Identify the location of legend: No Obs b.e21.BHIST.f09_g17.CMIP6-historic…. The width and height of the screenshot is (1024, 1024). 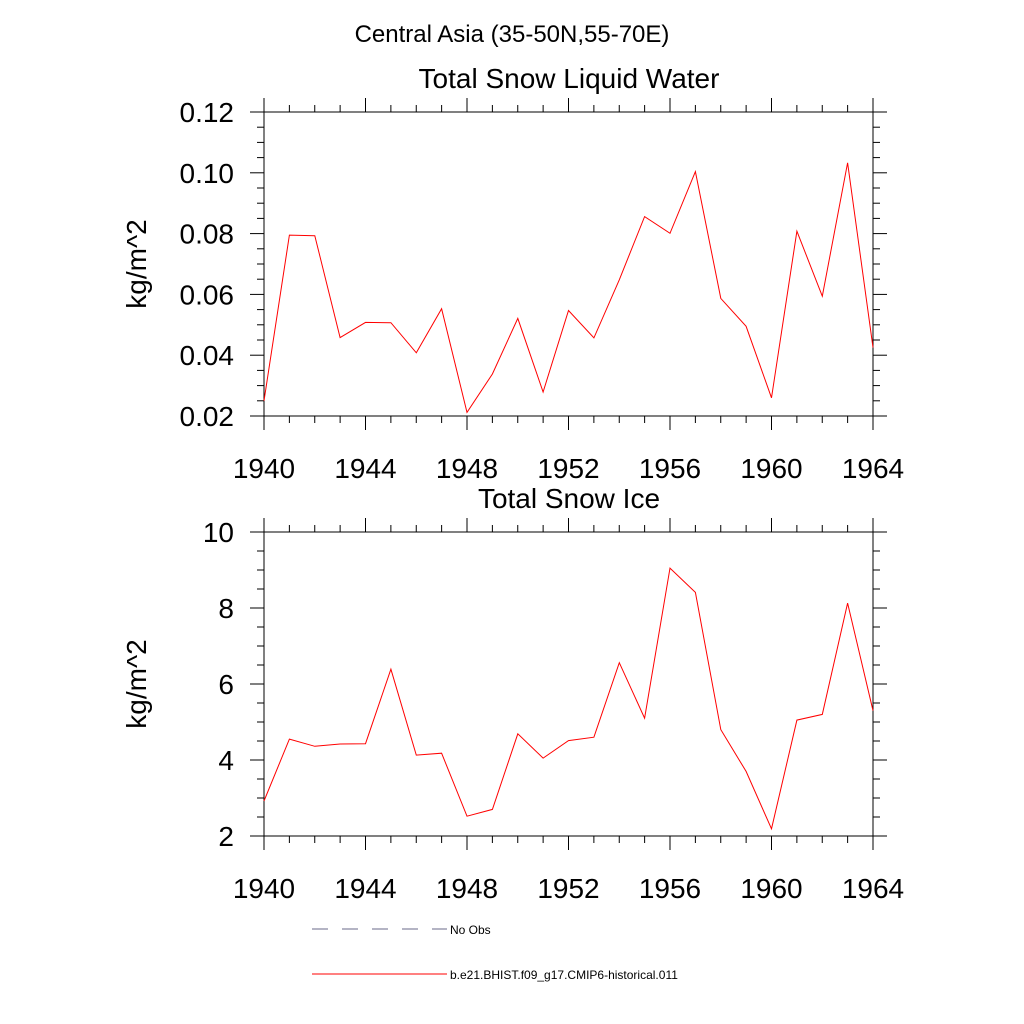
(495, 952).